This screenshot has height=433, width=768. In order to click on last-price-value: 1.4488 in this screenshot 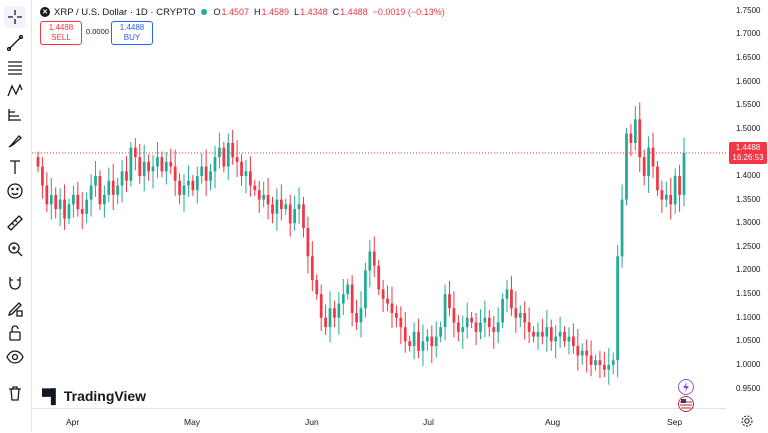, I will do `click(748, 147)`.